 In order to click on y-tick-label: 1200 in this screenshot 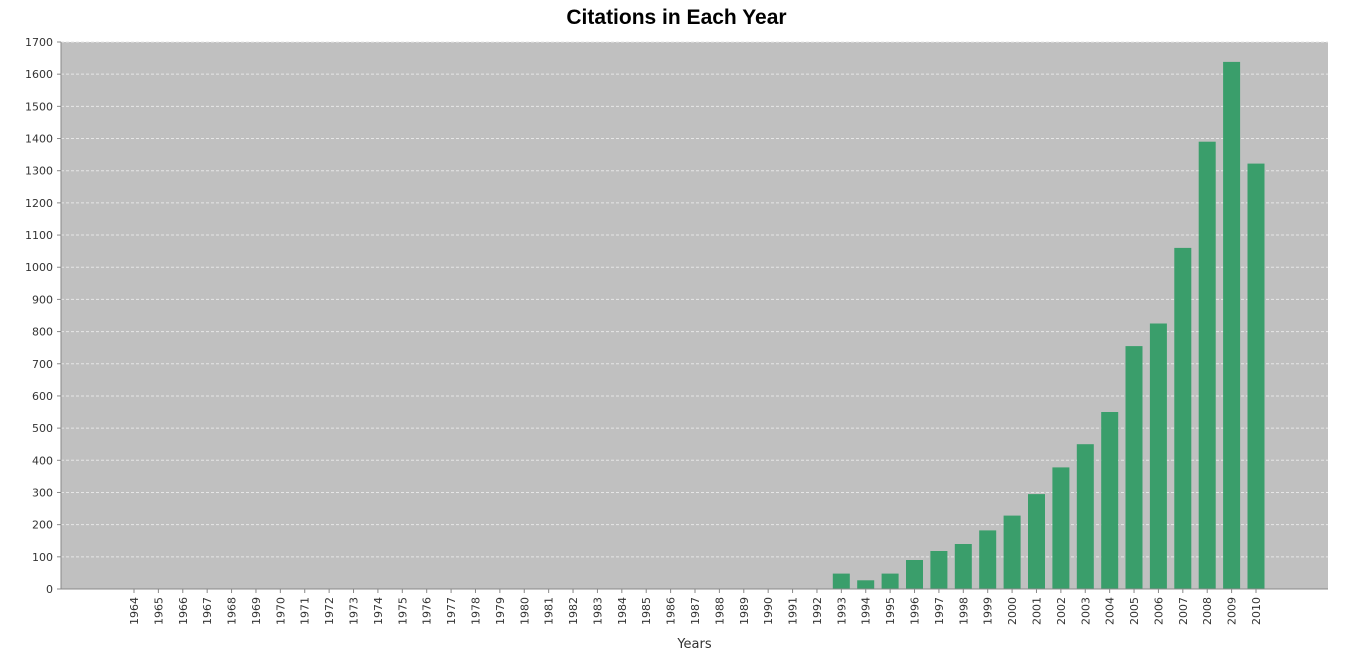, I will do `click(39, 203)`.